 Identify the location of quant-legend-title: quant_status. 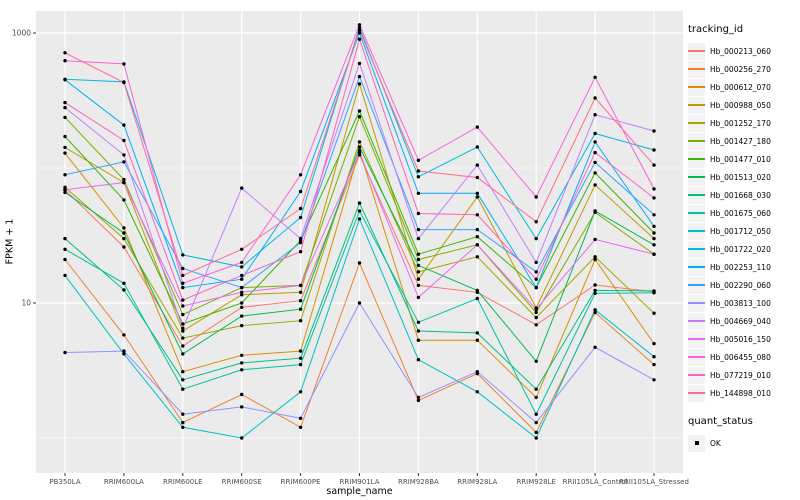
(720, 421).